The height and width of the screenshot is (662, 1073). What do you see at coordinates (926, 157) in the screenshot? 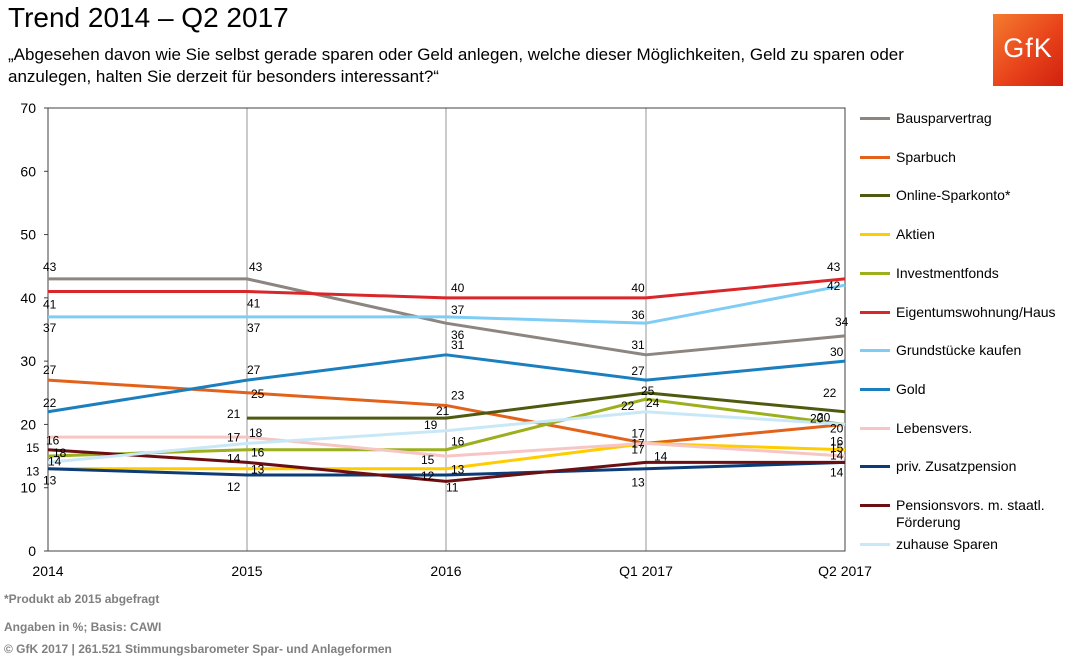
I see `legend-label: Sparbuch` at bounding box center [926, 157].